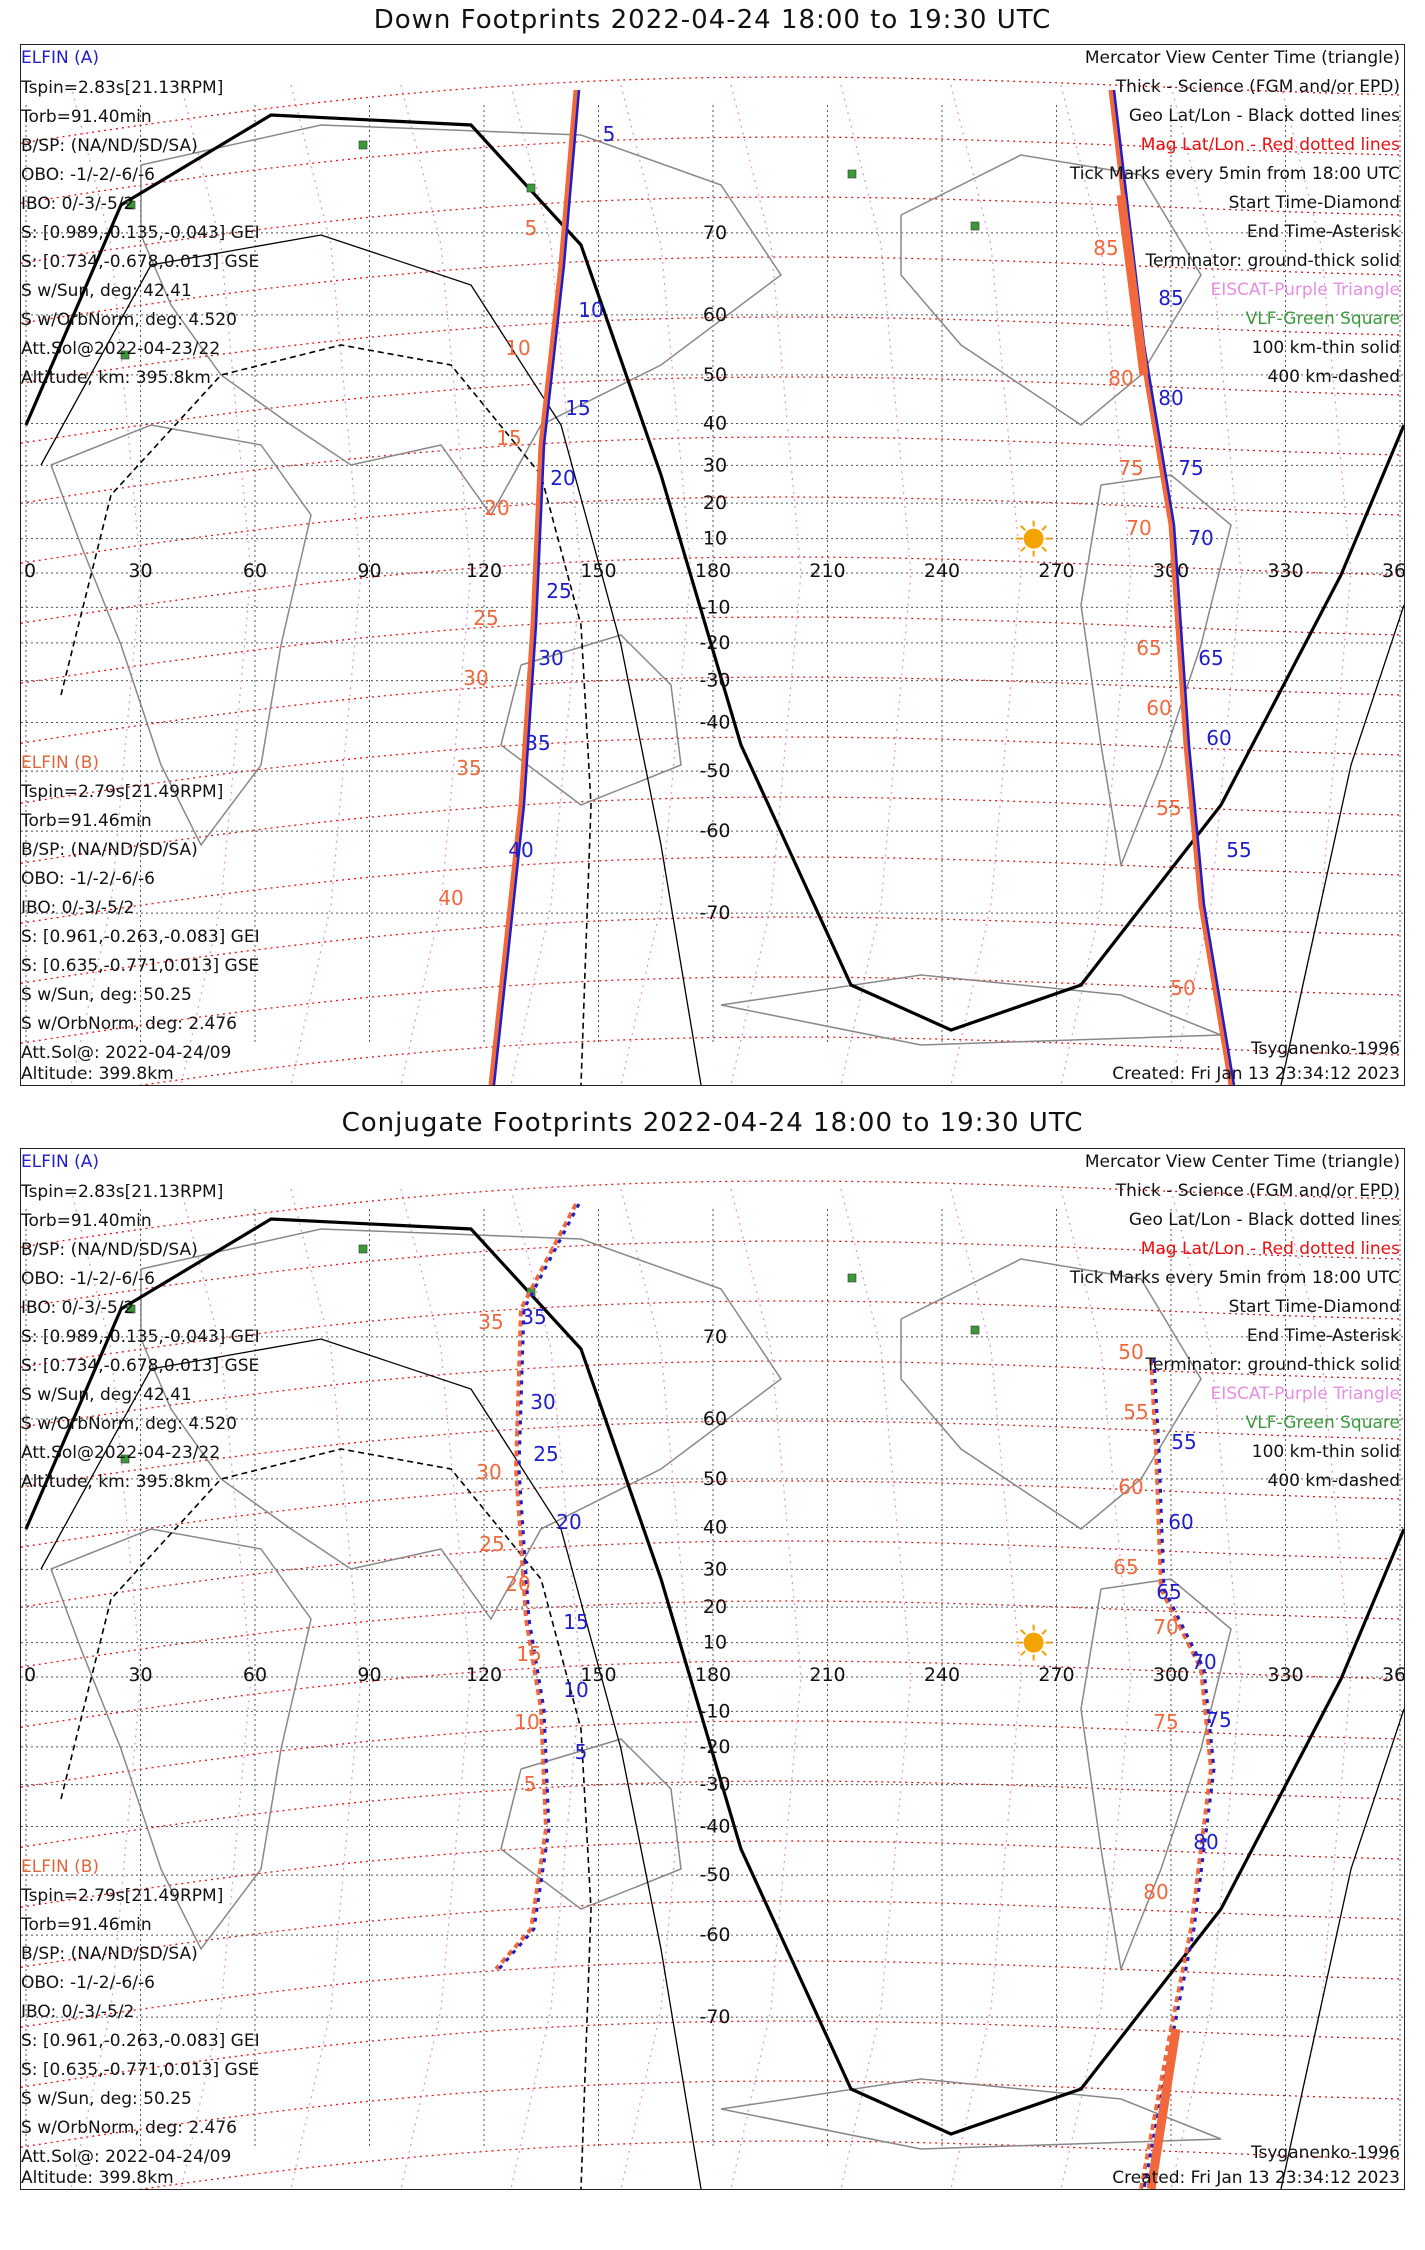 The height and width of the screenshot is (2250, 1425). Describe the element at coordinates (1132, 285) in the screenshot. I see `elfin-b-science-segment` at that location.